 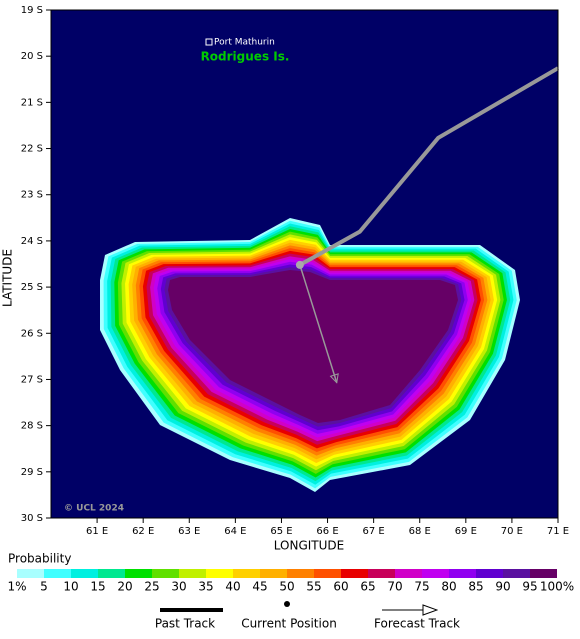 What do you see at coordinates (32, 149) in the screenshot?
I see `y-tick-label: 22 S` at bounding box center [32, 149].